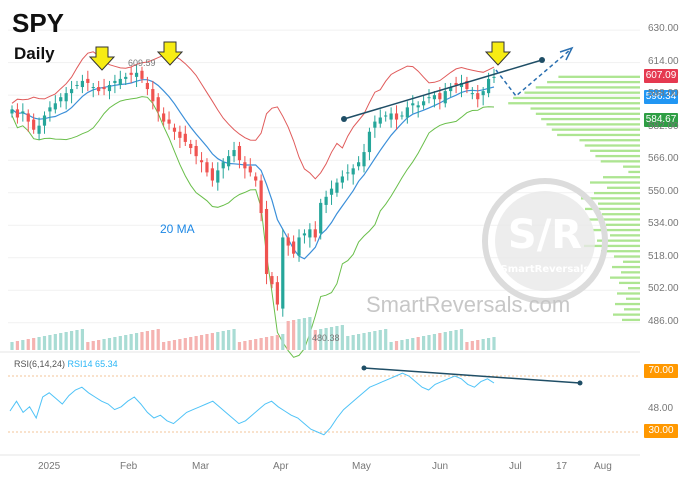 The width and height of the screenshot is (680, 479). I want to click on y-tick-label: 582.00, so click(663, 126).